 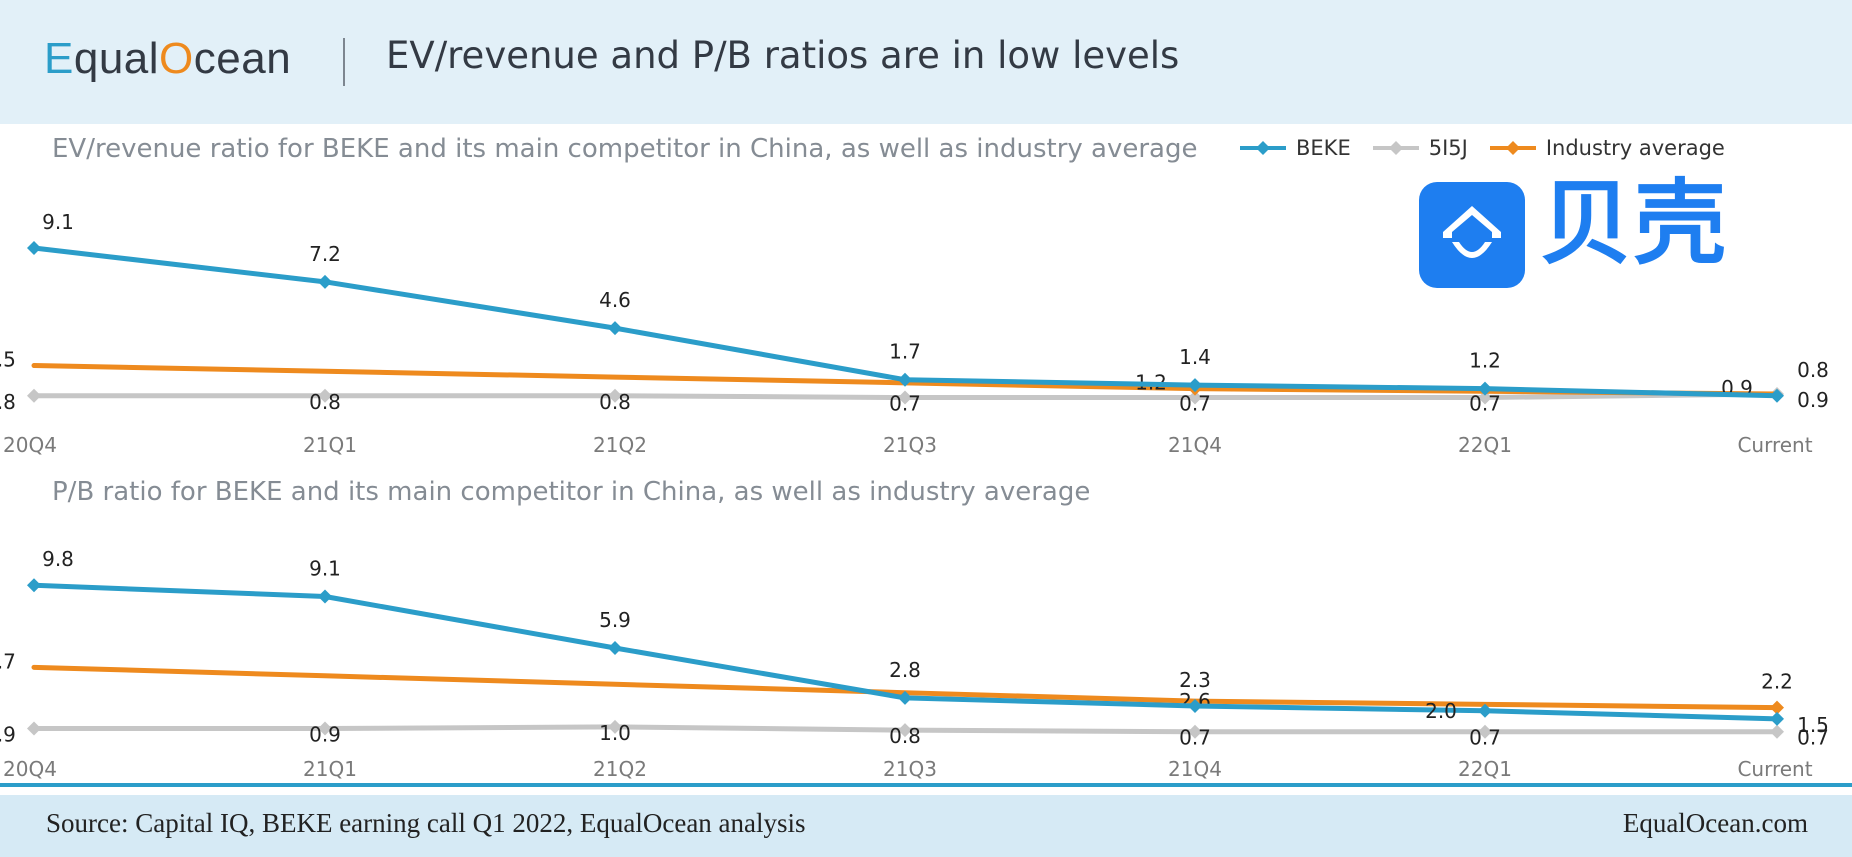 I want to click on chart-2-data-label-5i5j: 1.0, so click(x=615, y=733).